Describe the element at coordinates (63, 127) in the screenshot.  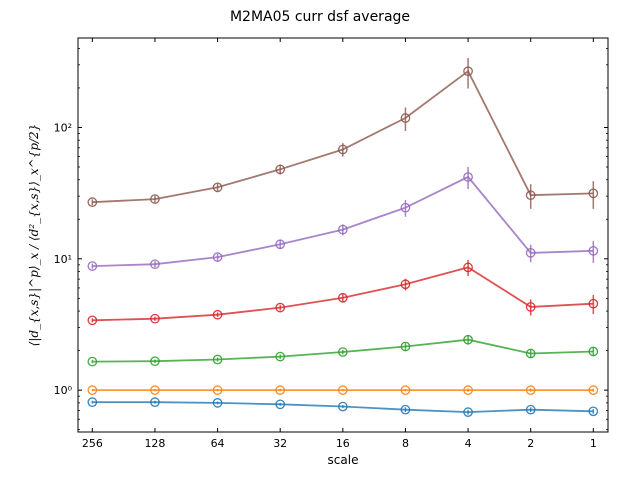
I see `y-tick-label: 10²` at that location.